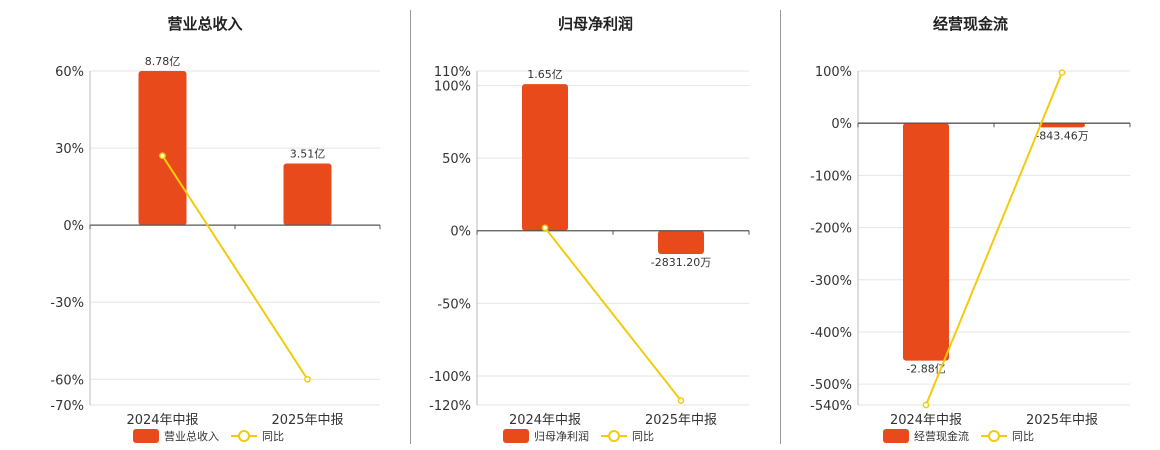  What do you see at coordinates (681, 262) in the screenshot?
I see `bar-data-label: -2831.20万` at bounding box center [681, 262].